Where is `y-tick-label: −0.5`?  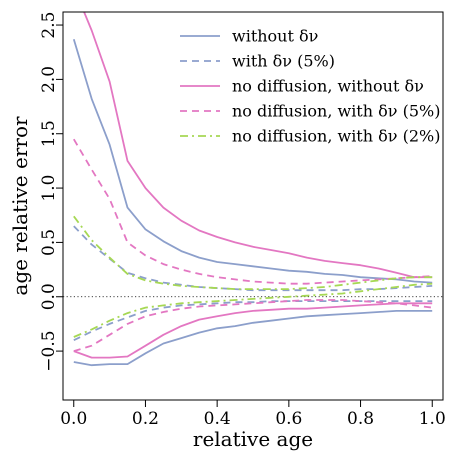
y-tick-label: −0.5 is located at coordinates (49, 350).